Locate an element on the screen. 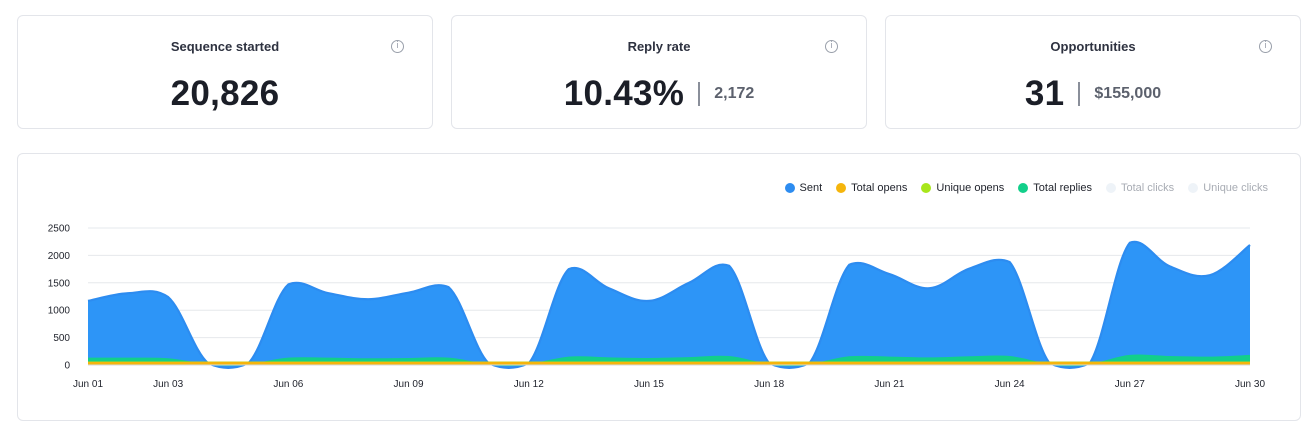  stat-values: 31 $155,000 is located at coordinates (1093, 94).